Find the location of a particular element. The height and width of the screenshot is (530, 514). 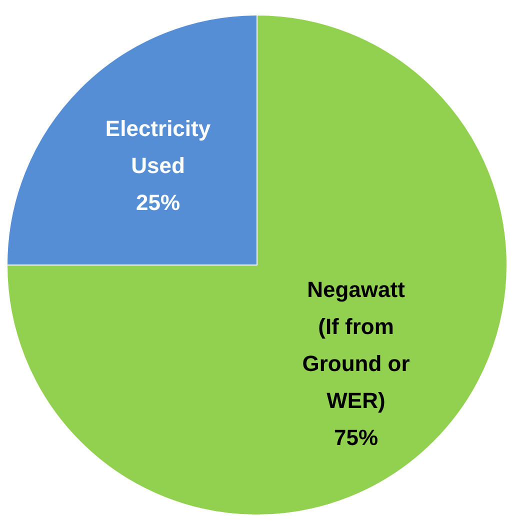

data-label: 75% is located at coordinates (356, 437).